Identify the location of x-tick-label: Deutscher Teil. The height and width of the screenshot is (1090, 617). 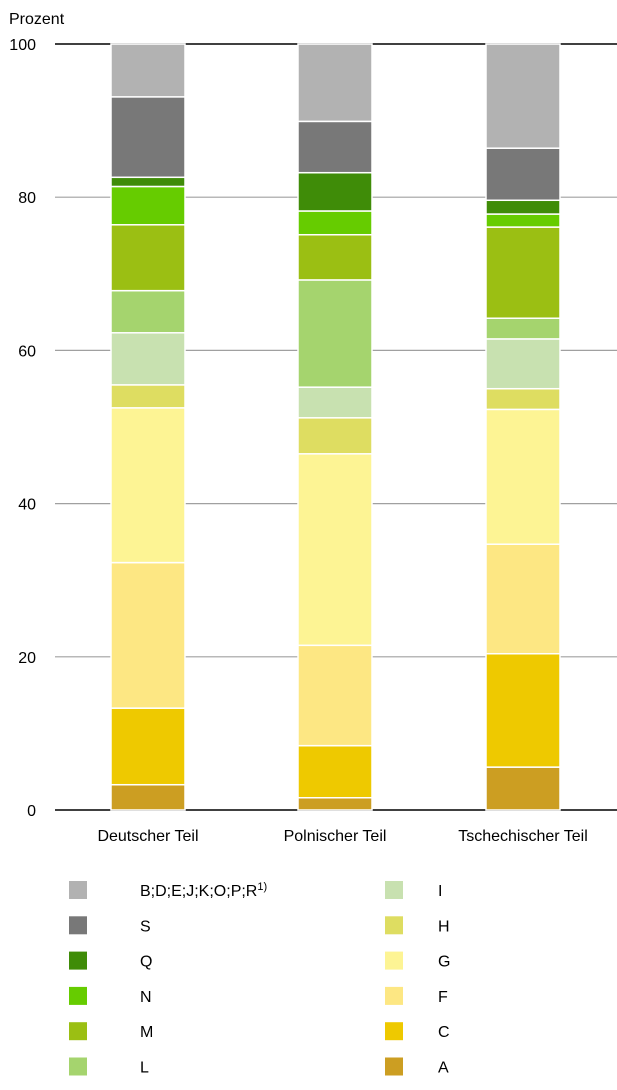
(147, 836).